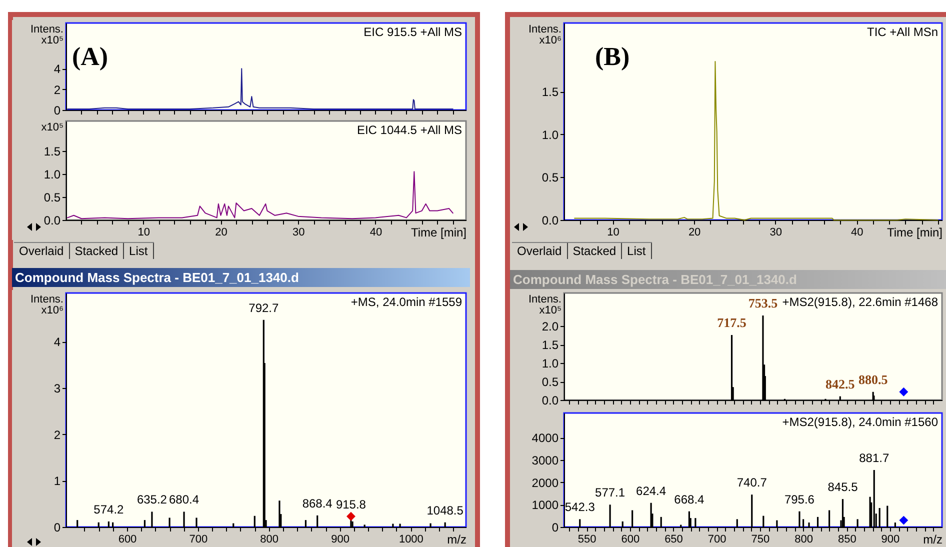  What do you see at coordinates (550, 327) in the screenshot?
I see `y-tick-label: 2.0` at bounding box center [550, 327].